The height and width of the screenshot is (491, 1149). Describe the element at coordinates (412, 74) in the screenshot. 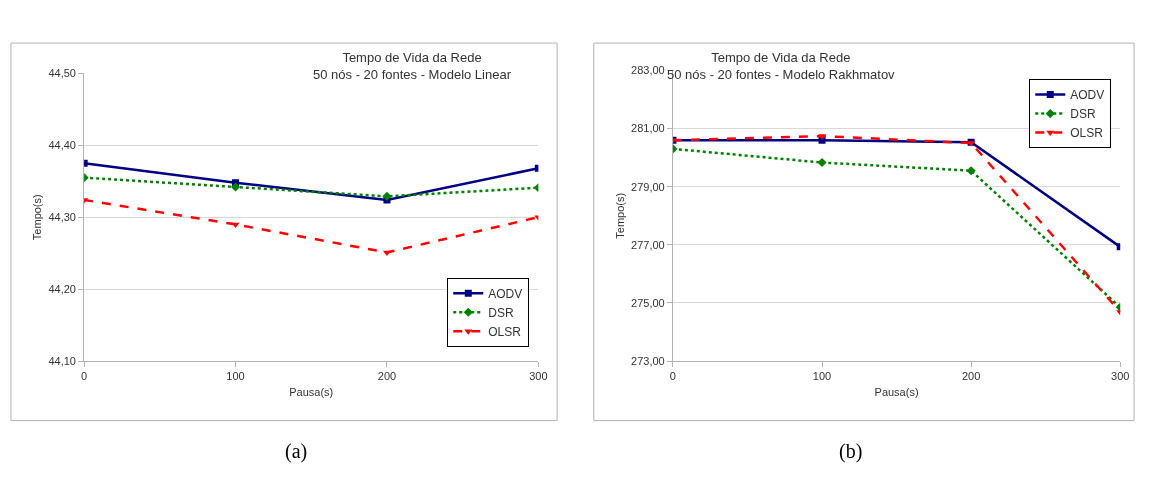

I see `chart-subtitle: 50 nós - 20 fontes - Modelo Linear` at that location.